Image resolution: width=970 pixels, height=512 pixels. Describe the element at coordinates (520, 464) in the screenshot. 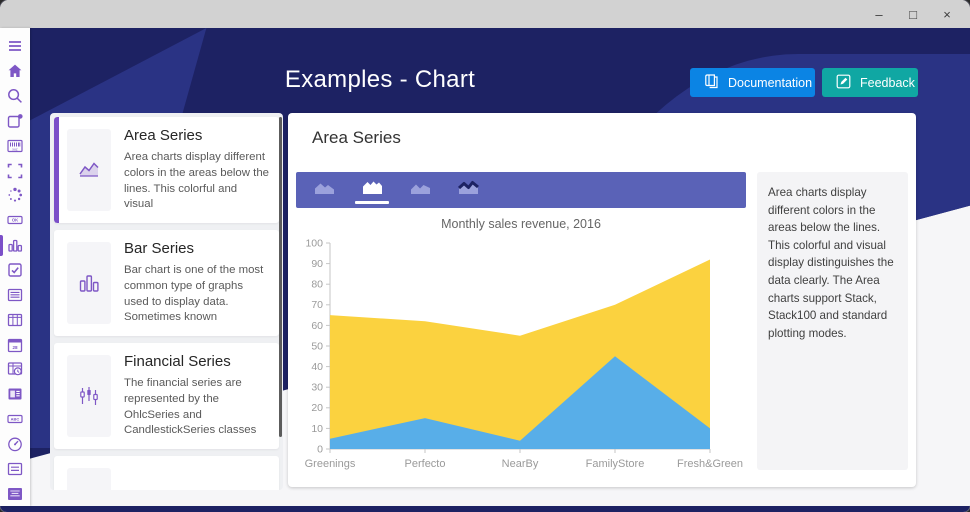

I see `svg-text: NearBy` at that location.